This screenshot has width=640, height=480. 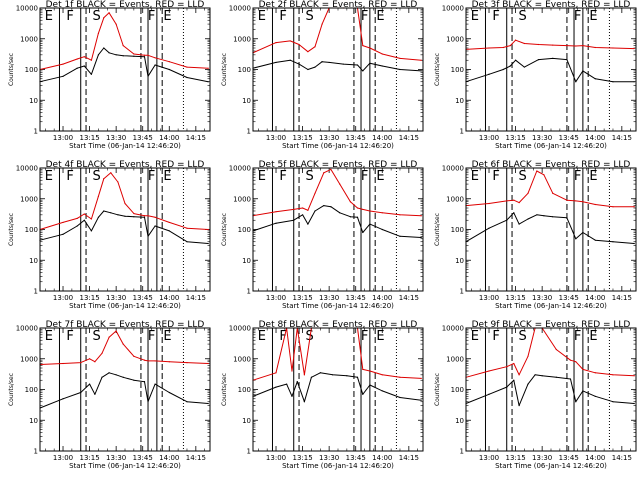 I want to click on x-axis-label: Start Time (06-Jan-14 12:46:20), so click(x=551, y=466).